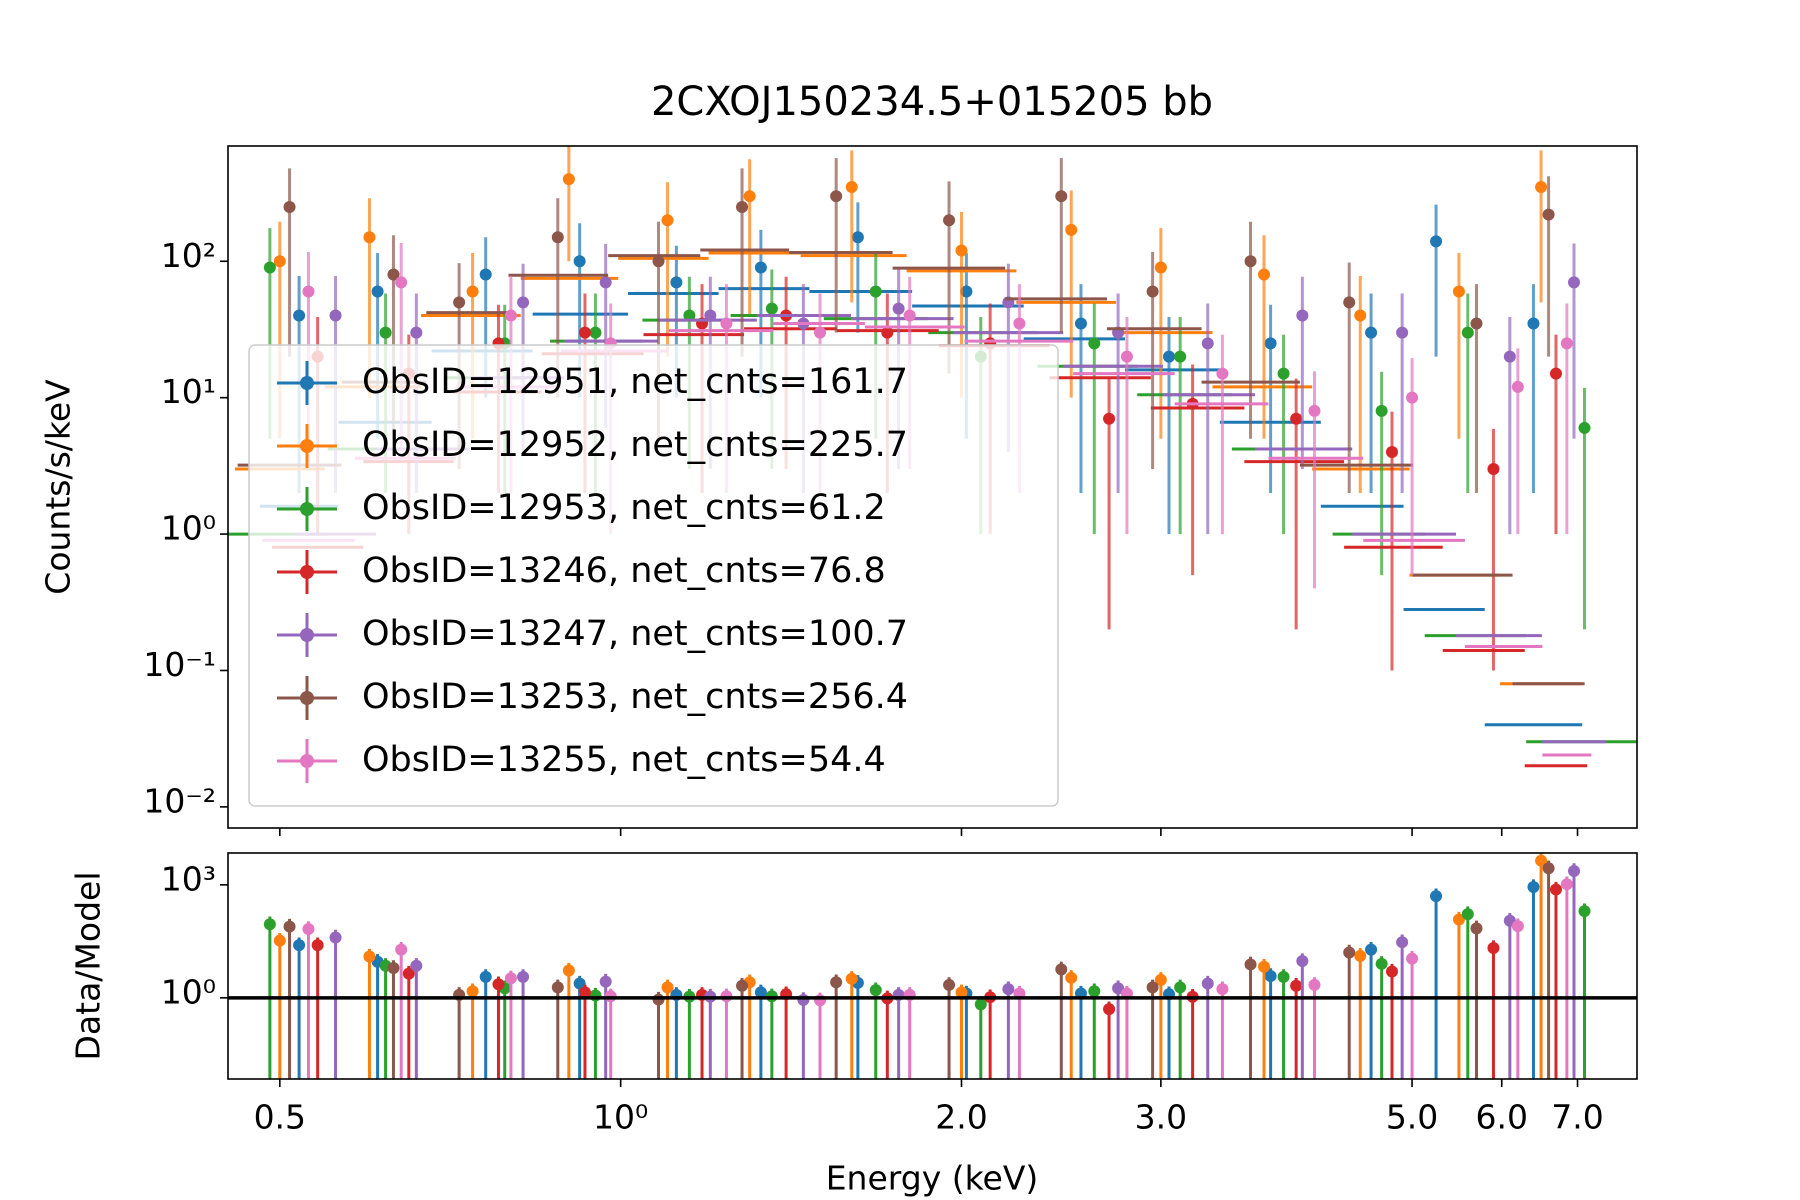 The width and height of the screenshot is (1800, 1200). What do you see at coordinates (961, 1117) in the screenshot?
I see `x-tick-label: 2.0` at bounding box center [961, 1117].